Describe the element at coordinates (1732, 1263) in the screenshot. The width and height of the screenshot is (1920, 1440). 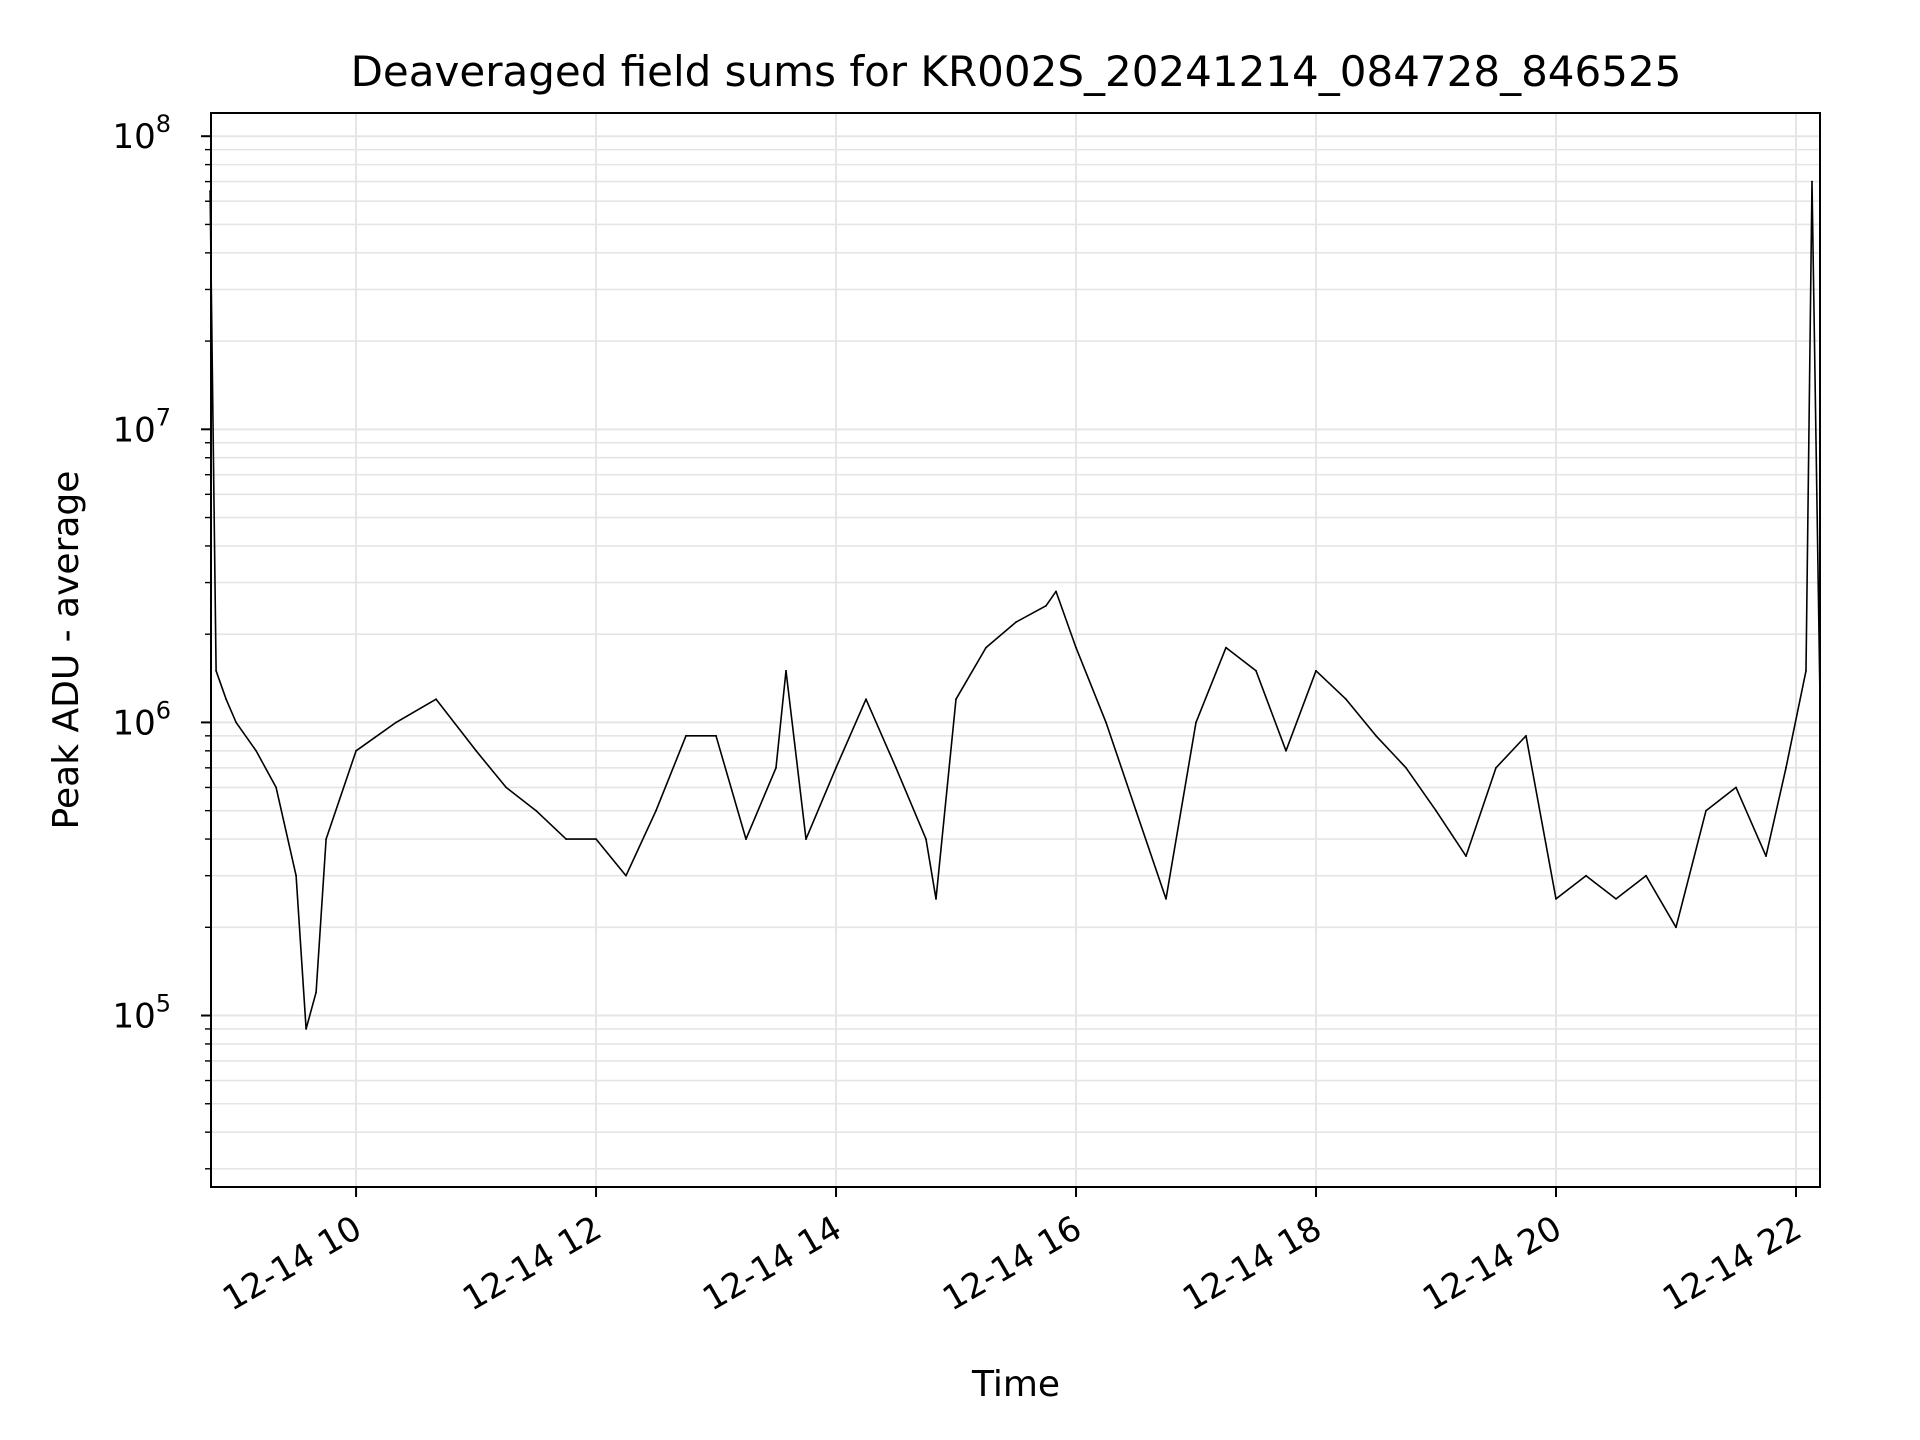
I see `x-tick-label: 12-14 22` at that location.